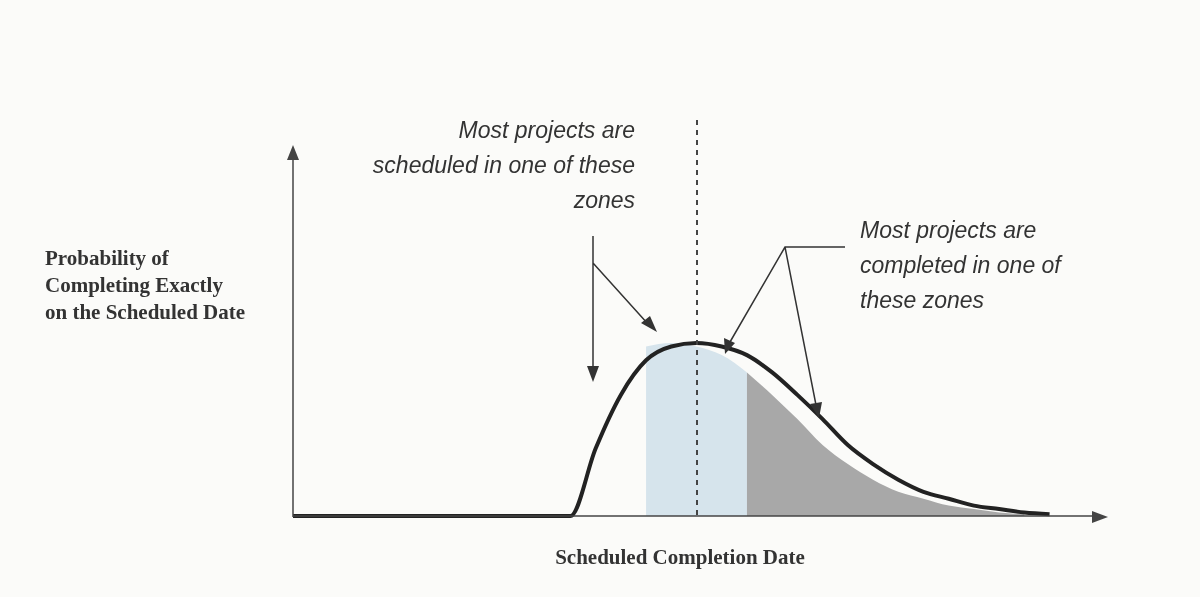  I want to click on x-axis-title: Scheduled Completion Date, so click(680, 557).